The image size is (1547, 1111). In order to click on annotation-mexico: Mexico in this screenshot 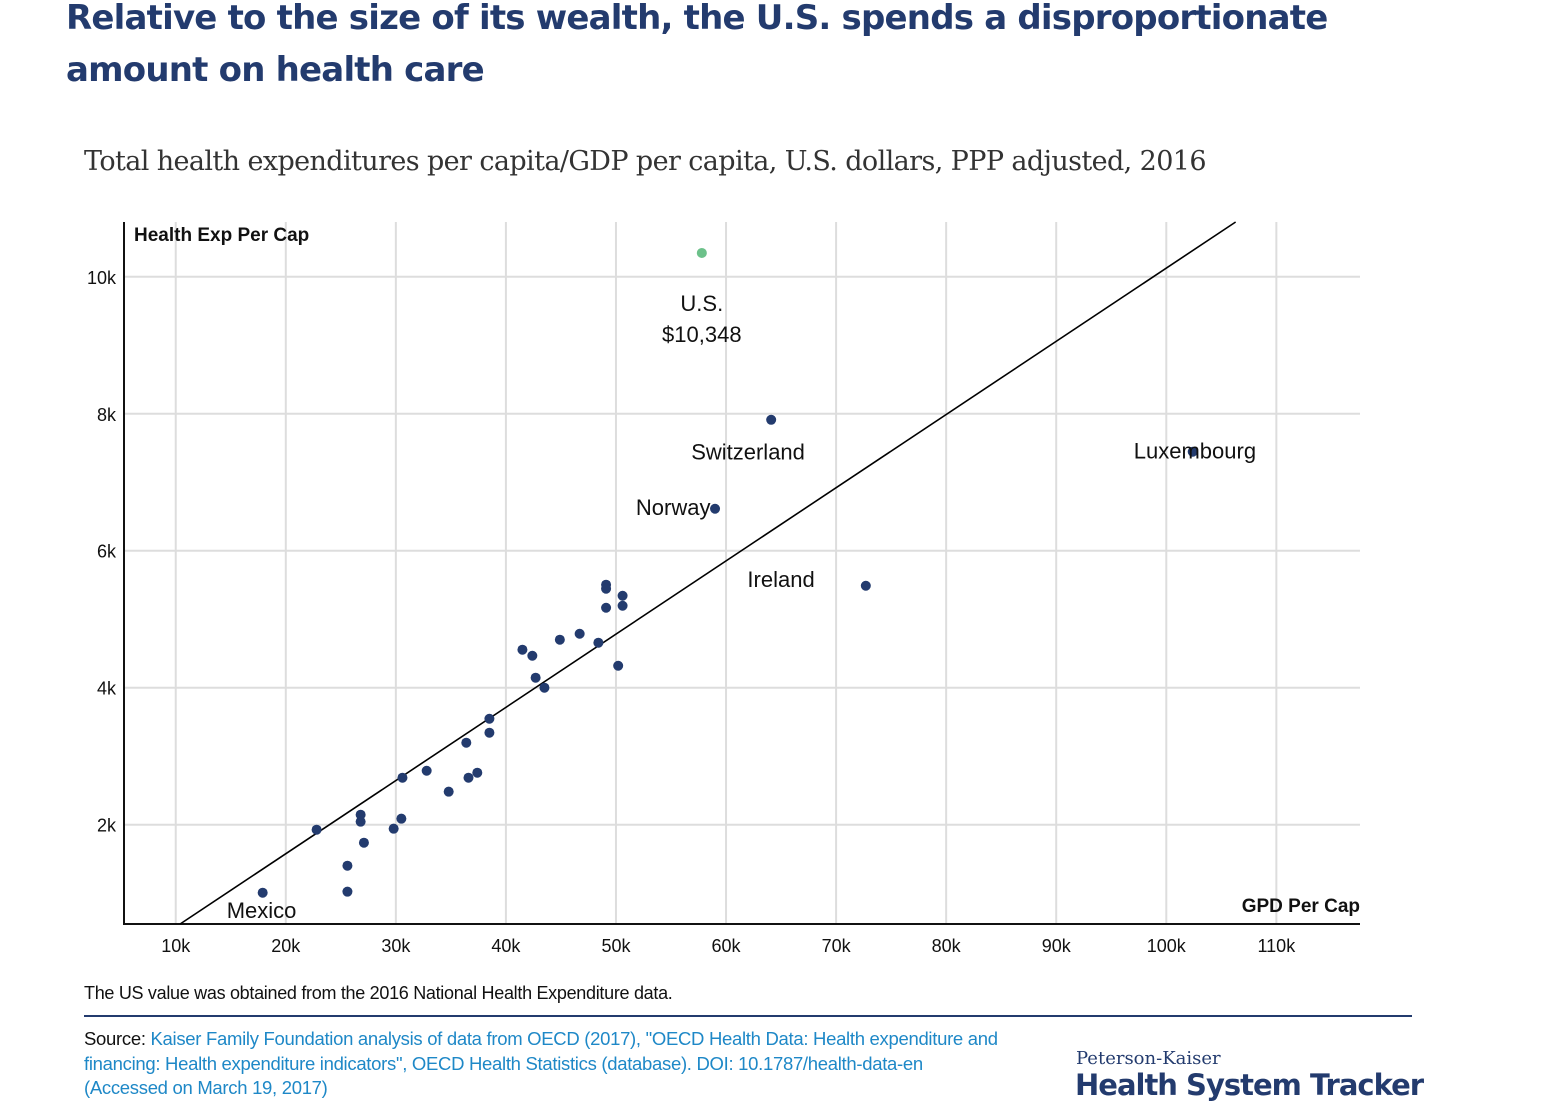, I will do `click(262, 910)`.